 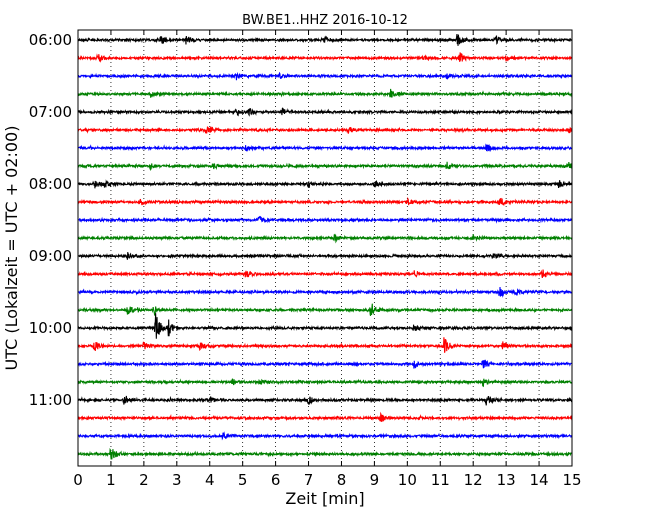 What do you see at coordinates (50, 400) in the screenshot?
I see `y-tick-label: 11:00` at bounding box center [50, 400].